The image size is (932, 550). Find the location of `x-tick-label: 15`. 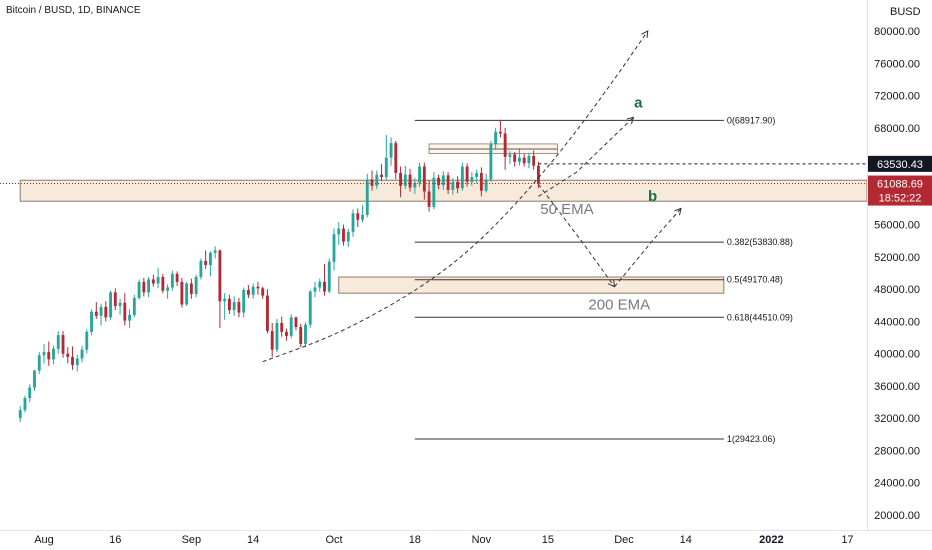

x-tick-label: 15 is located at coordinates (548, 540).